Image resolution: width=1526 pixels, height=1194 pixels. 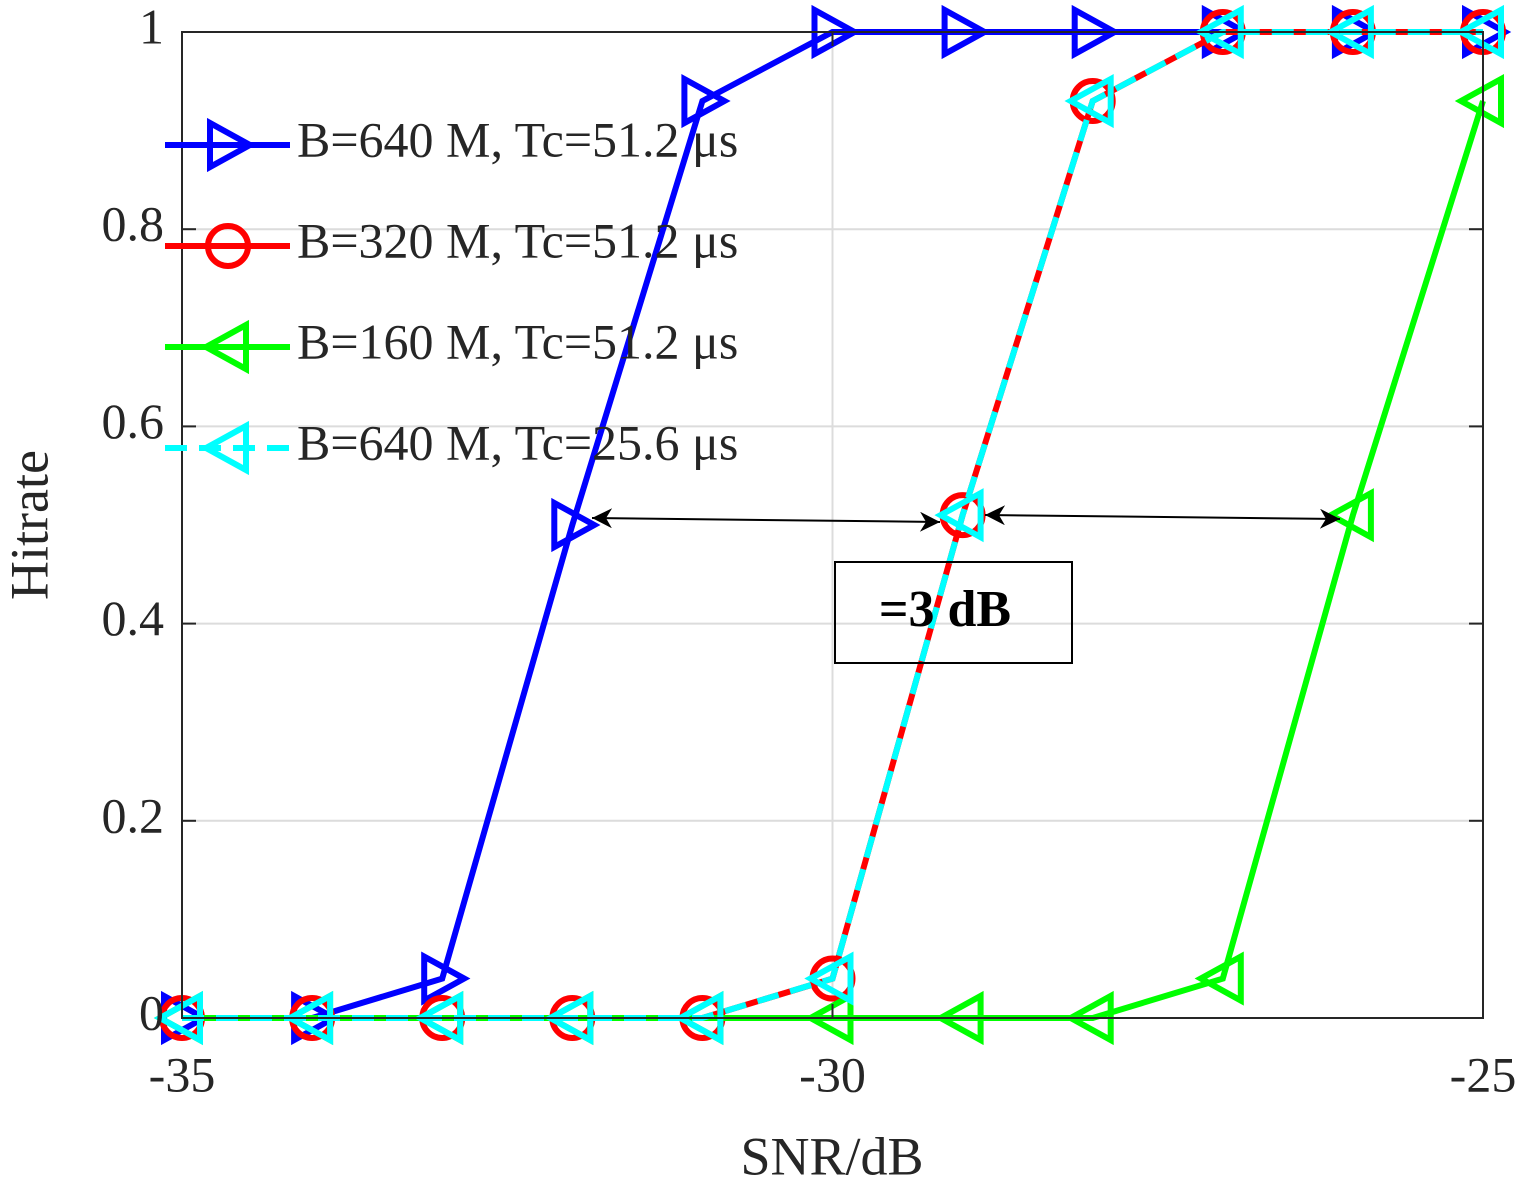 I want to click on legend-label: B=640 M, Tc=25.6 μs, so click(x=517, y=442).